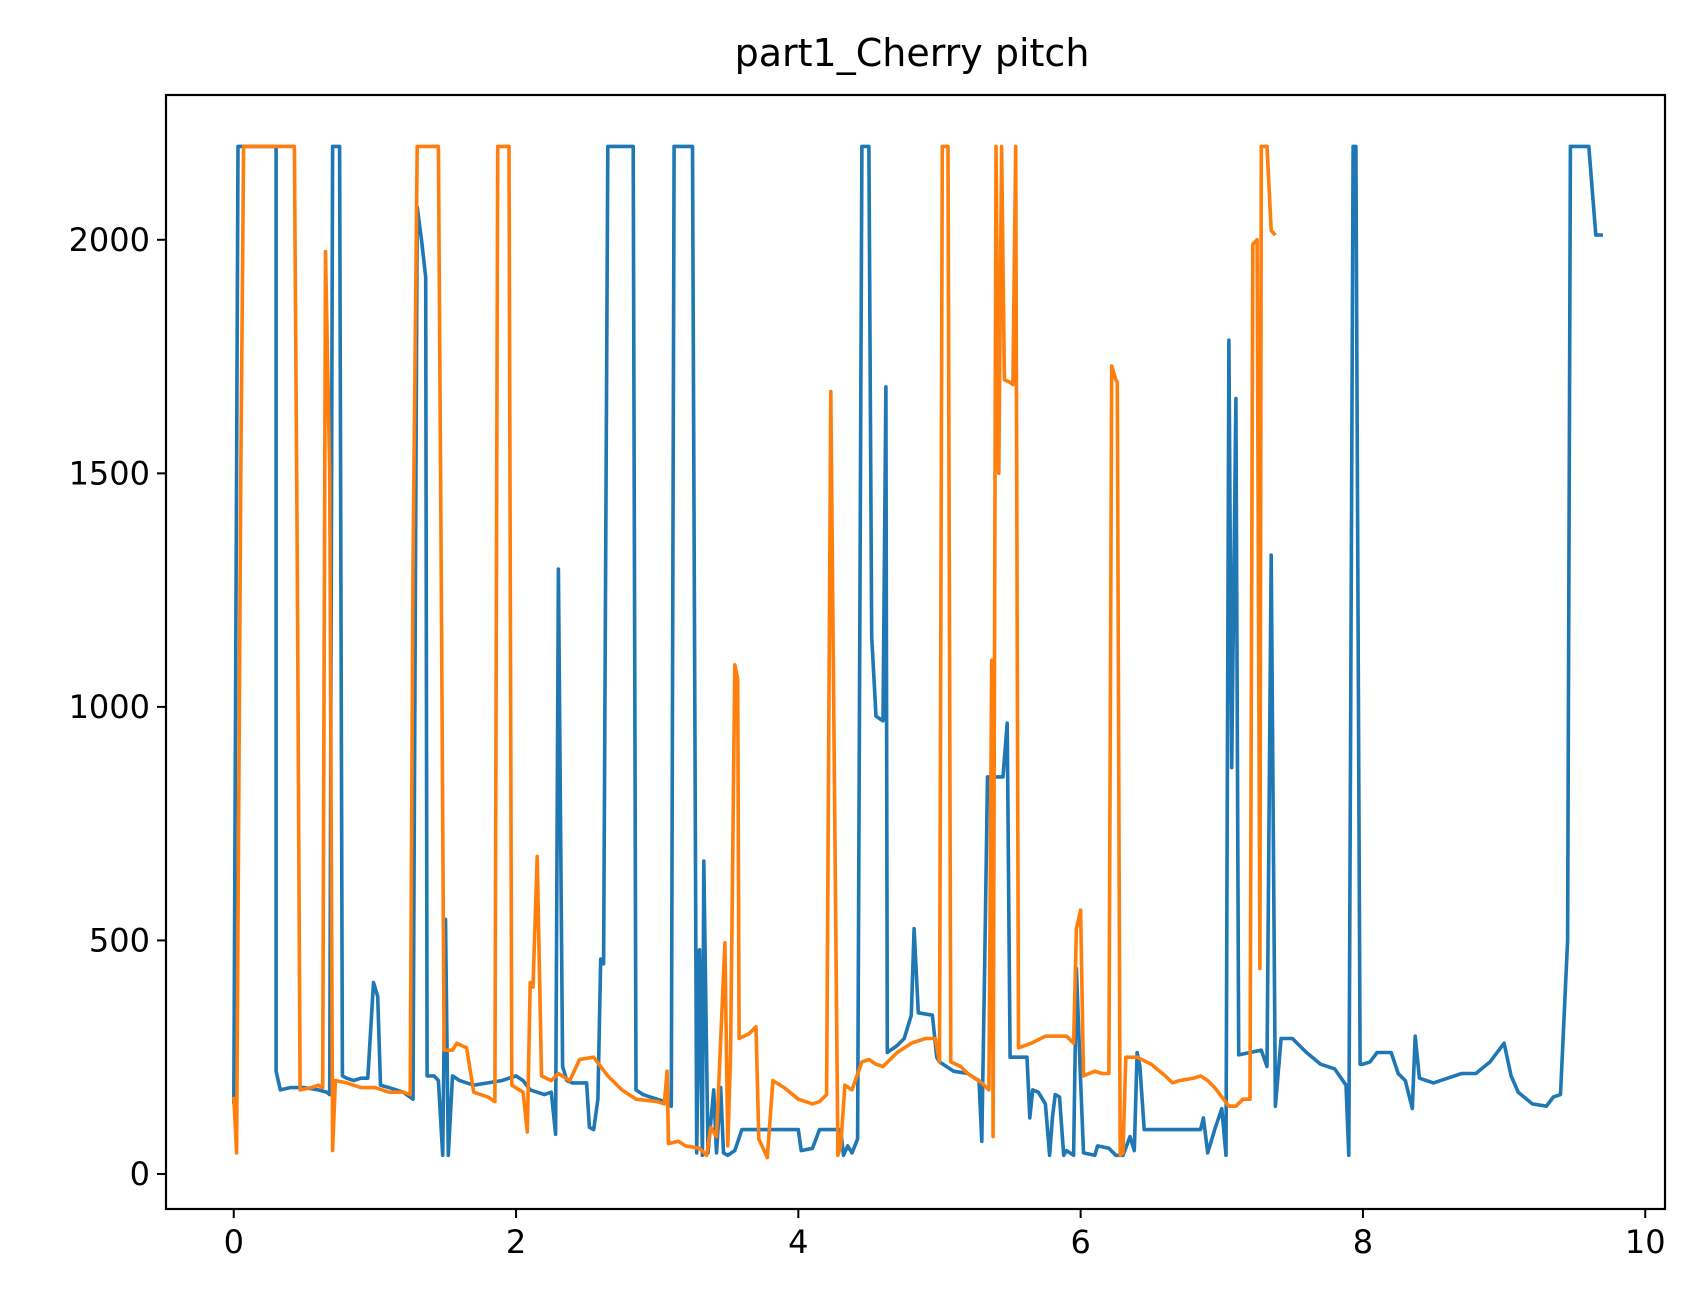 This screenshot has height=1300, width=1689. What do you see at coordinates (516, 1242) in the screenshot?
I see `x-tick-label: 2` at bounding box center [516, 1242].